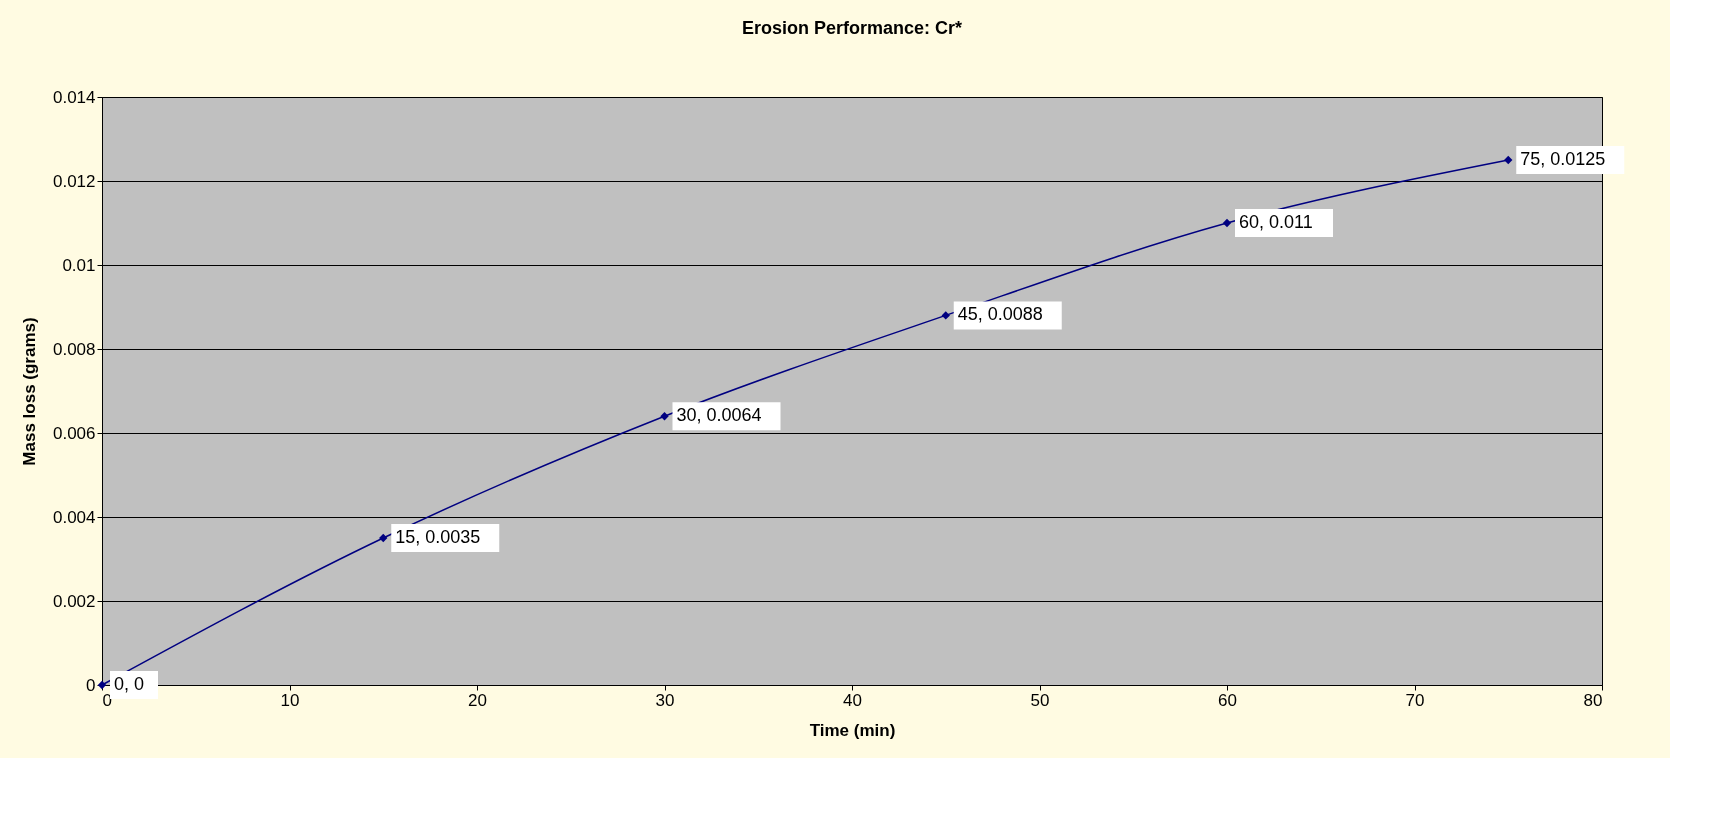 This screenshot has width=1717, height=815. What do you see at coordinates (1000, 314) in the screenshot?
I see `data-label: 45, 0.0088` at bounding box center [1000, 314].